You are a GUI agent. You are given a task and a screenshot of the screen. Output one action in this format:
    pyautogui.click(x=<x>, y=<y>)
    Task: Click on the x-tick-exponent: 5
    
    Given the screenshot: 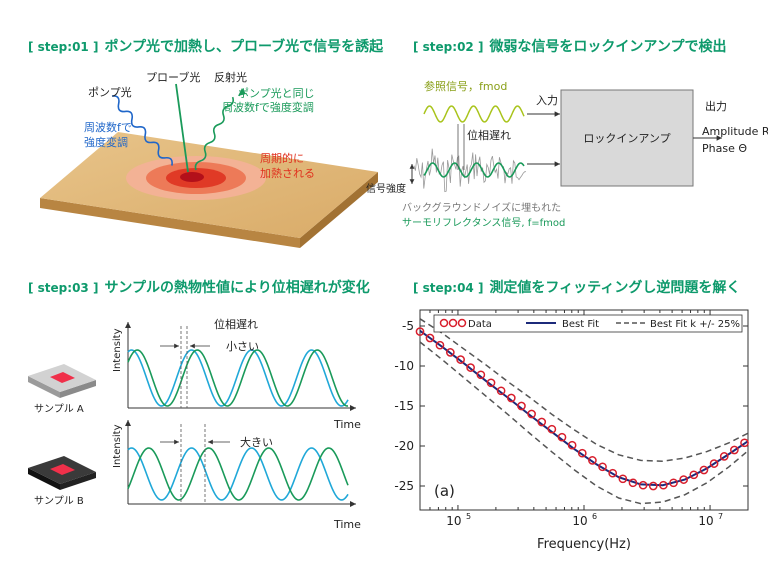 What is the action you would take?
    pyautogui.click(x=468, y=516)
    